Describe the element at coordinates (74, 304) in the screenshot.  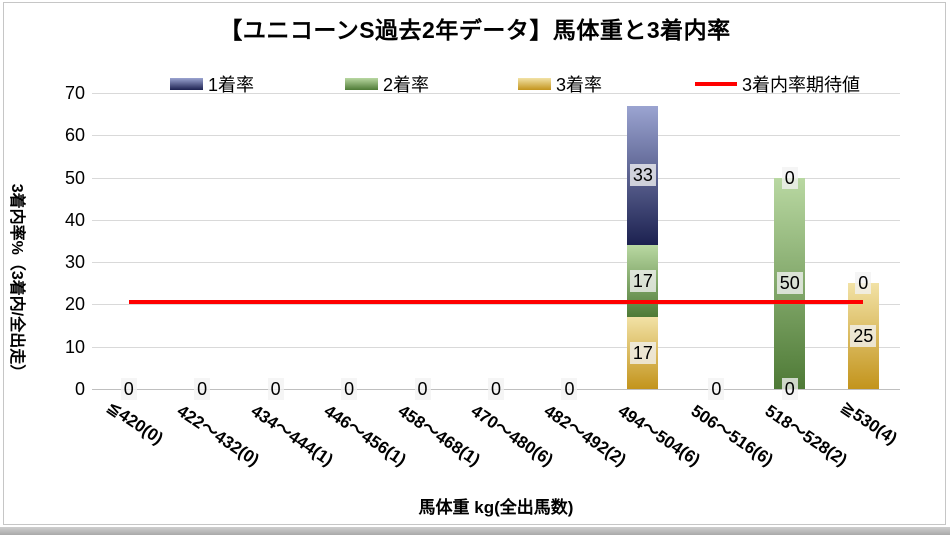
I see `y-tick-label: 20` at that location.